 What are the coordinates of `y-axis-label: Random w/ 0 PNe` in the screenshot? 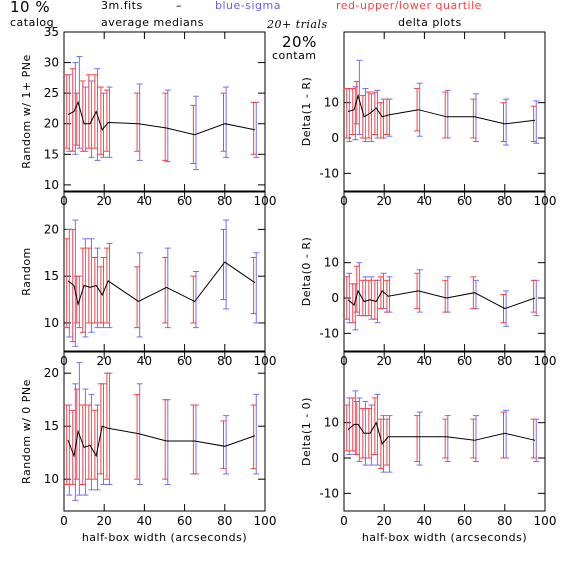 It's located at (26, 431).